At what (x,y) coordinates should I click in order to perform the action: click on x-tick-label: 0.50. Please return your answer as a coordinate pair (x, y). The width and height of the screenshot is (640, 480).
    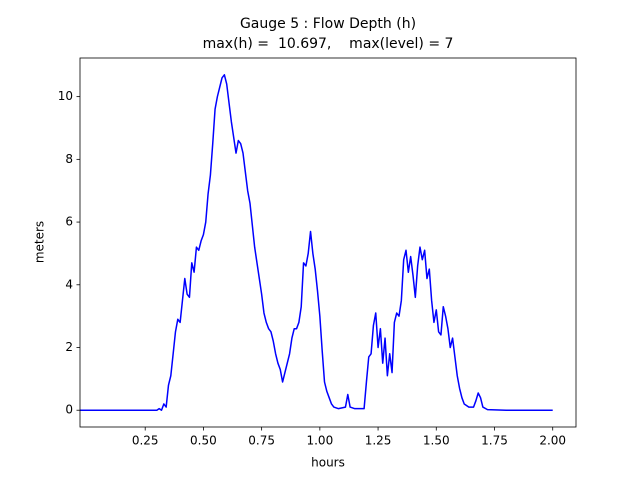
    Looking at the image, I should click on (203, 441).